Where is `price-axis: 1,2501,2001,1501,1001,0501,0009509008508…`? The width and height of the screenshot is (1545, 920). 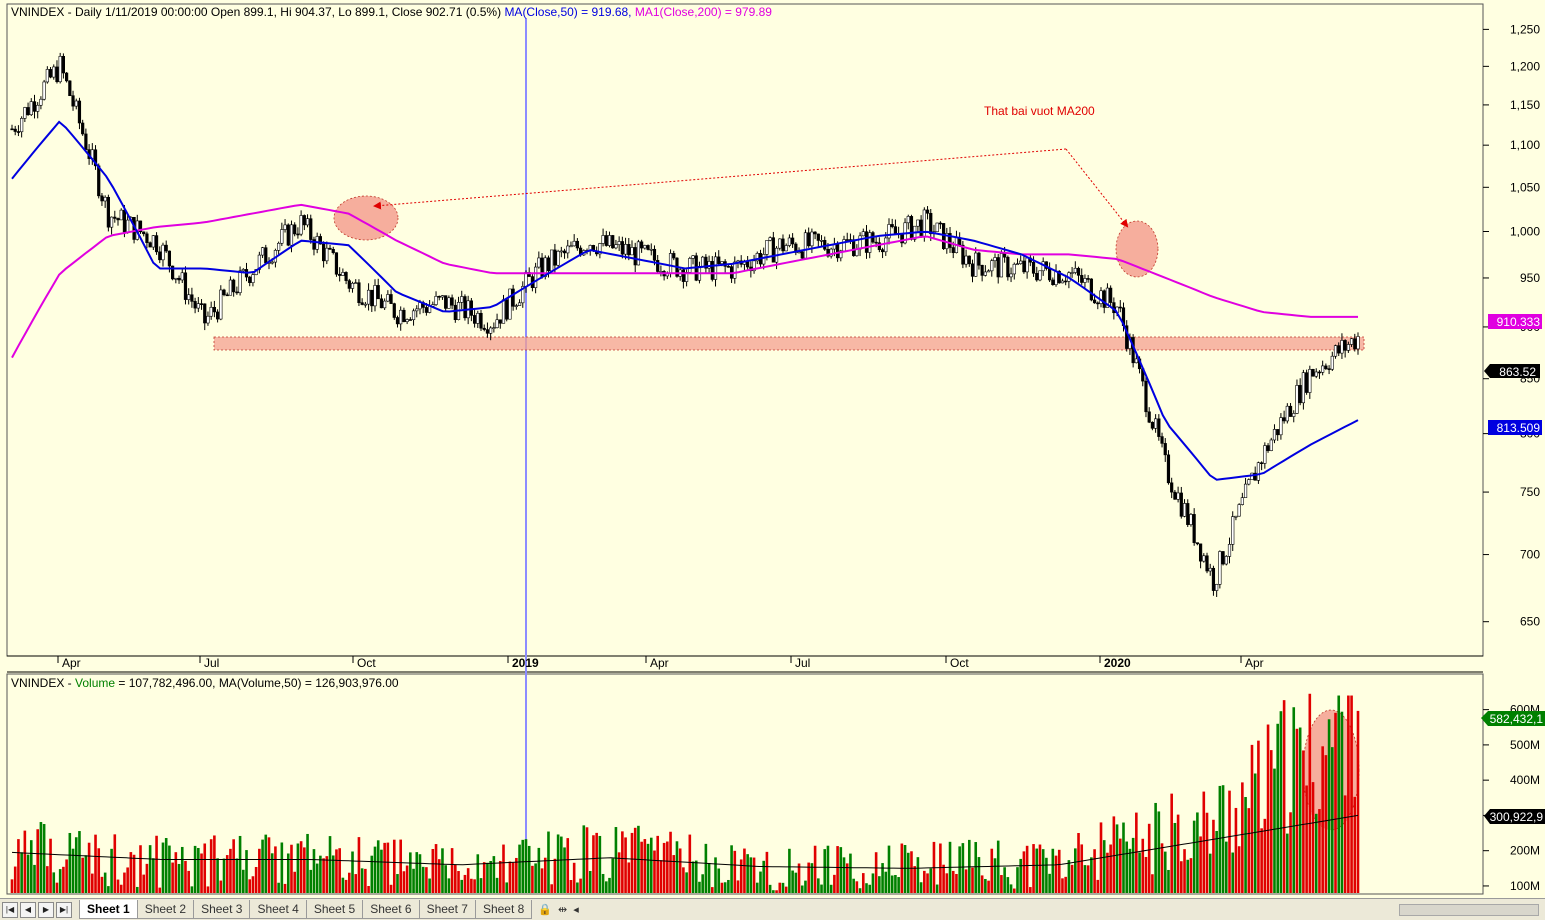
price-axis: 1,2501,2001,1501,1001,0501,0009509008508… is located at coordinates (1511, 325).